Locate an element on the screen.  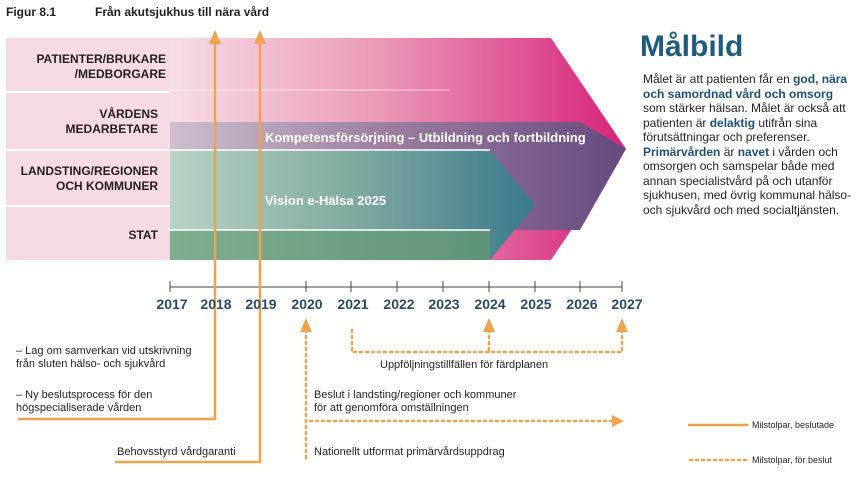
legend-pending: Milstolpar, för beslut is located at coordinates (792, 460).